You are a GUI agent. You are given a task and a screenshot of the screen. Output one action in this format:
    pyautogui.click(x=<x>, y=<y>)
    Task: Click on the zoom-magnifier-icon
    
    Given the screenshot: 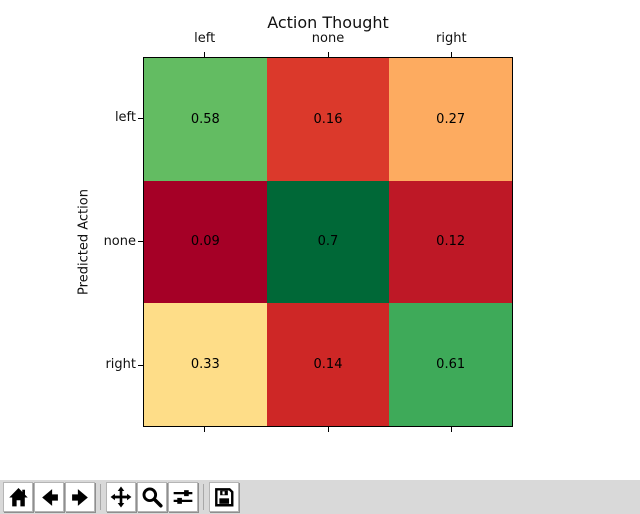 What is the action you would take?
    pyautogui.click(x=152, y=497)
    